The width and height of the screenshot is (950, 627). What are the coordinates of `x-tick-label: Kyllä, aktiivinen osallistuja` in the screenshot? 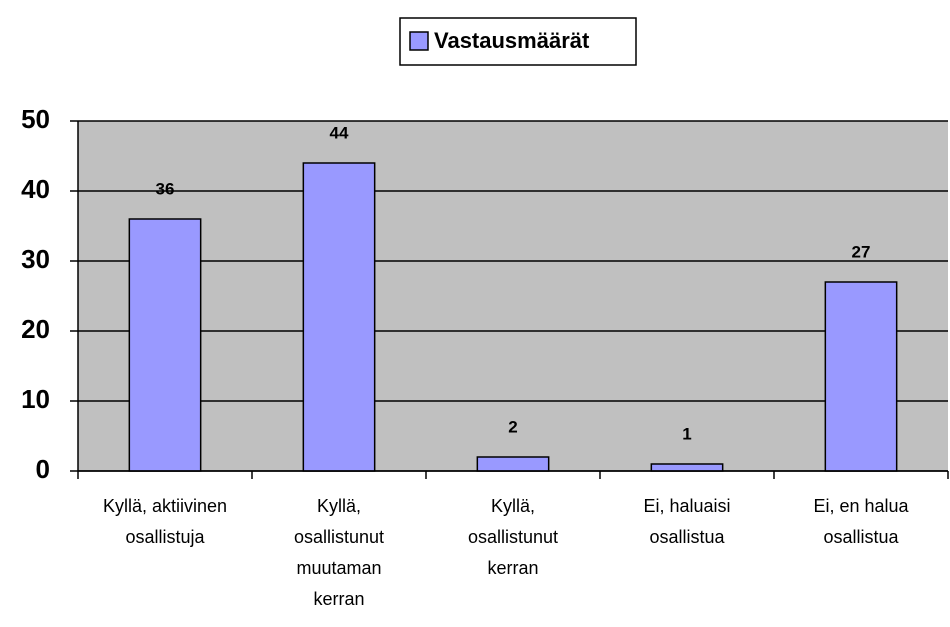 It's located at (165, 521).